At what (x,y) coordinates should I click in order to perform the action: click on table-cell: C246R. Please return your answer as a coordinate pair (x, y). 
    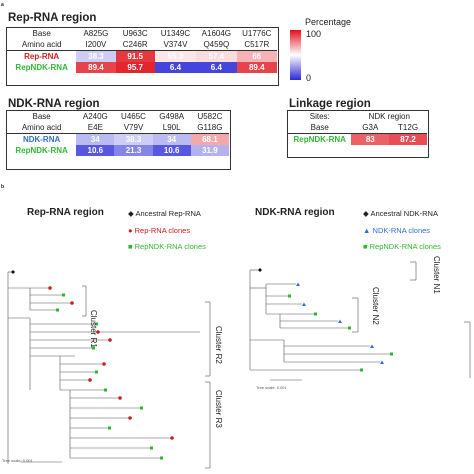
    Looking at the image, I should click on (135, 44).